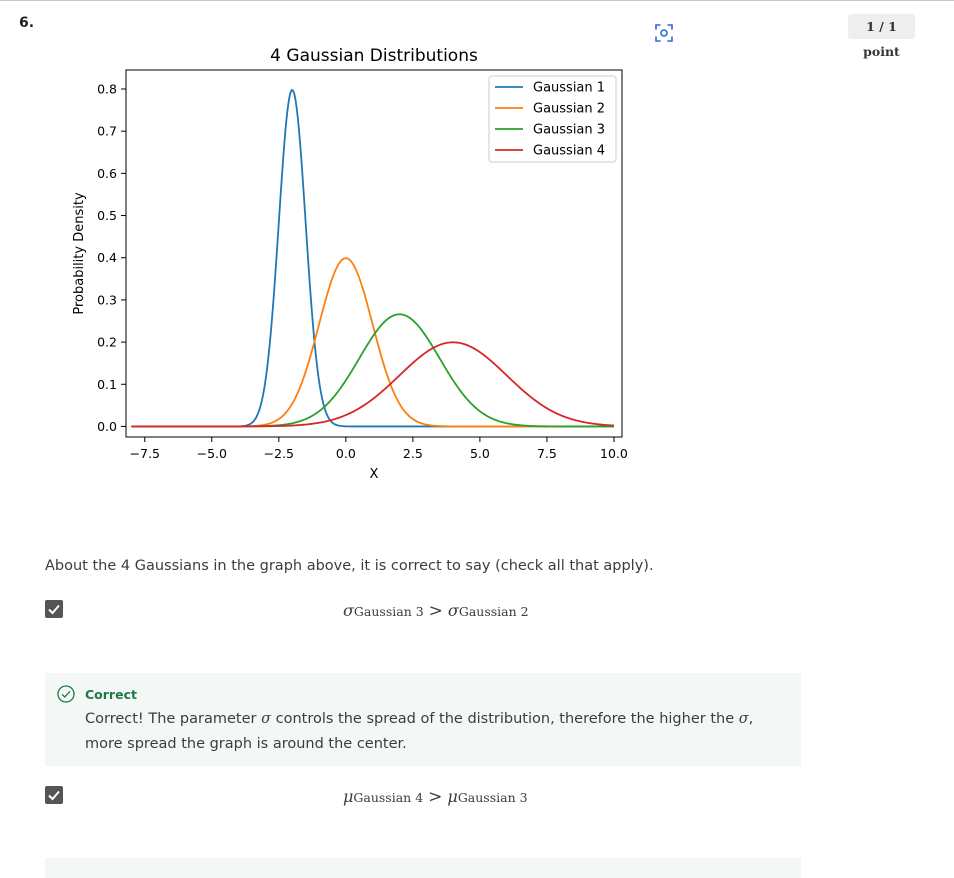 This screenshot has width=954, height=878. I want to click on option-2-lhs-symbol: μ, so click(348, 796).